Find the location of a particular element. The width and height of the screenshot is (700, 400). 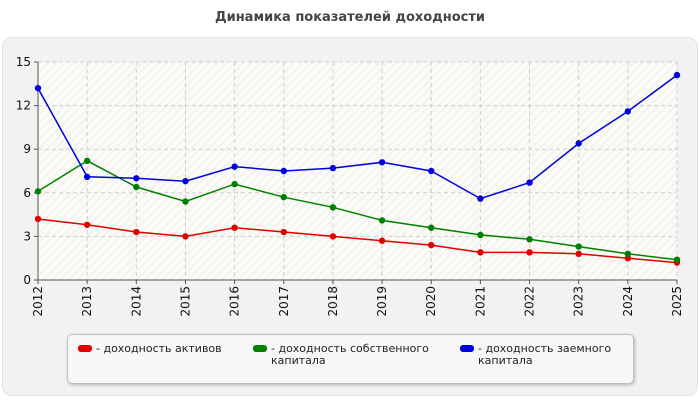

legend-label-assets: - доходность активов is located at coordinates (159, 348).